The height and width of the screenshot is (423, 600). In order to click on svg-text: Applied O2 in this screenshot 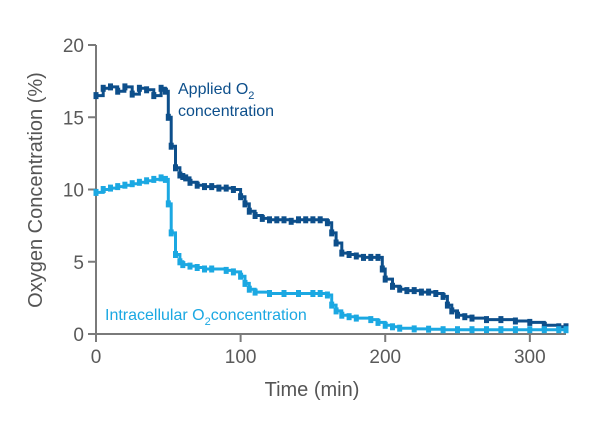, I will do `click(216, 91)`.